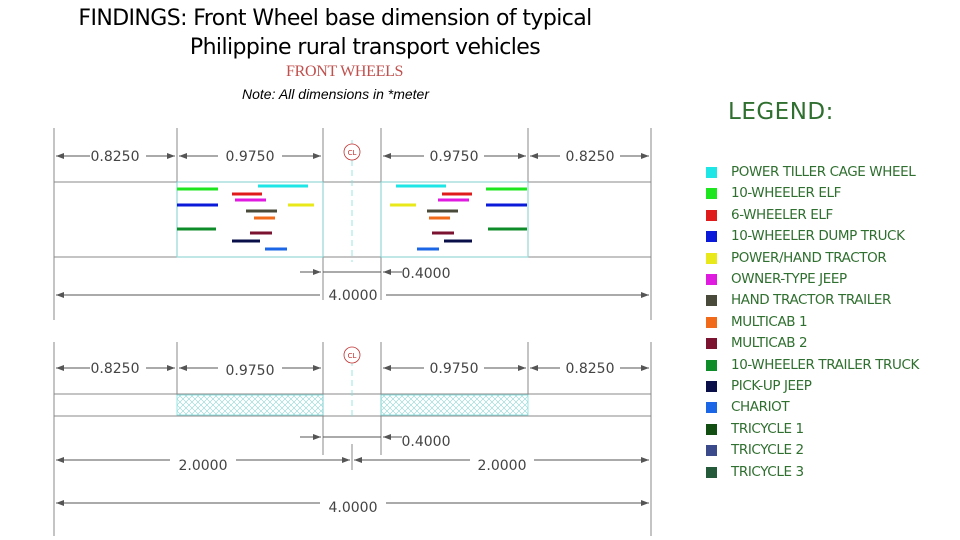  Describe the element at coordinates (454, 157) in the screenshot. I see `dim-label-top-3: 0.9750` at that location.